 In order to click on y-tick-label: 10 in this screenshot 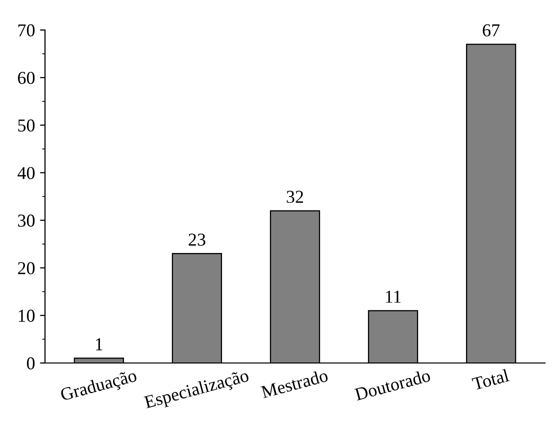, I will do `click(26, 316)`.